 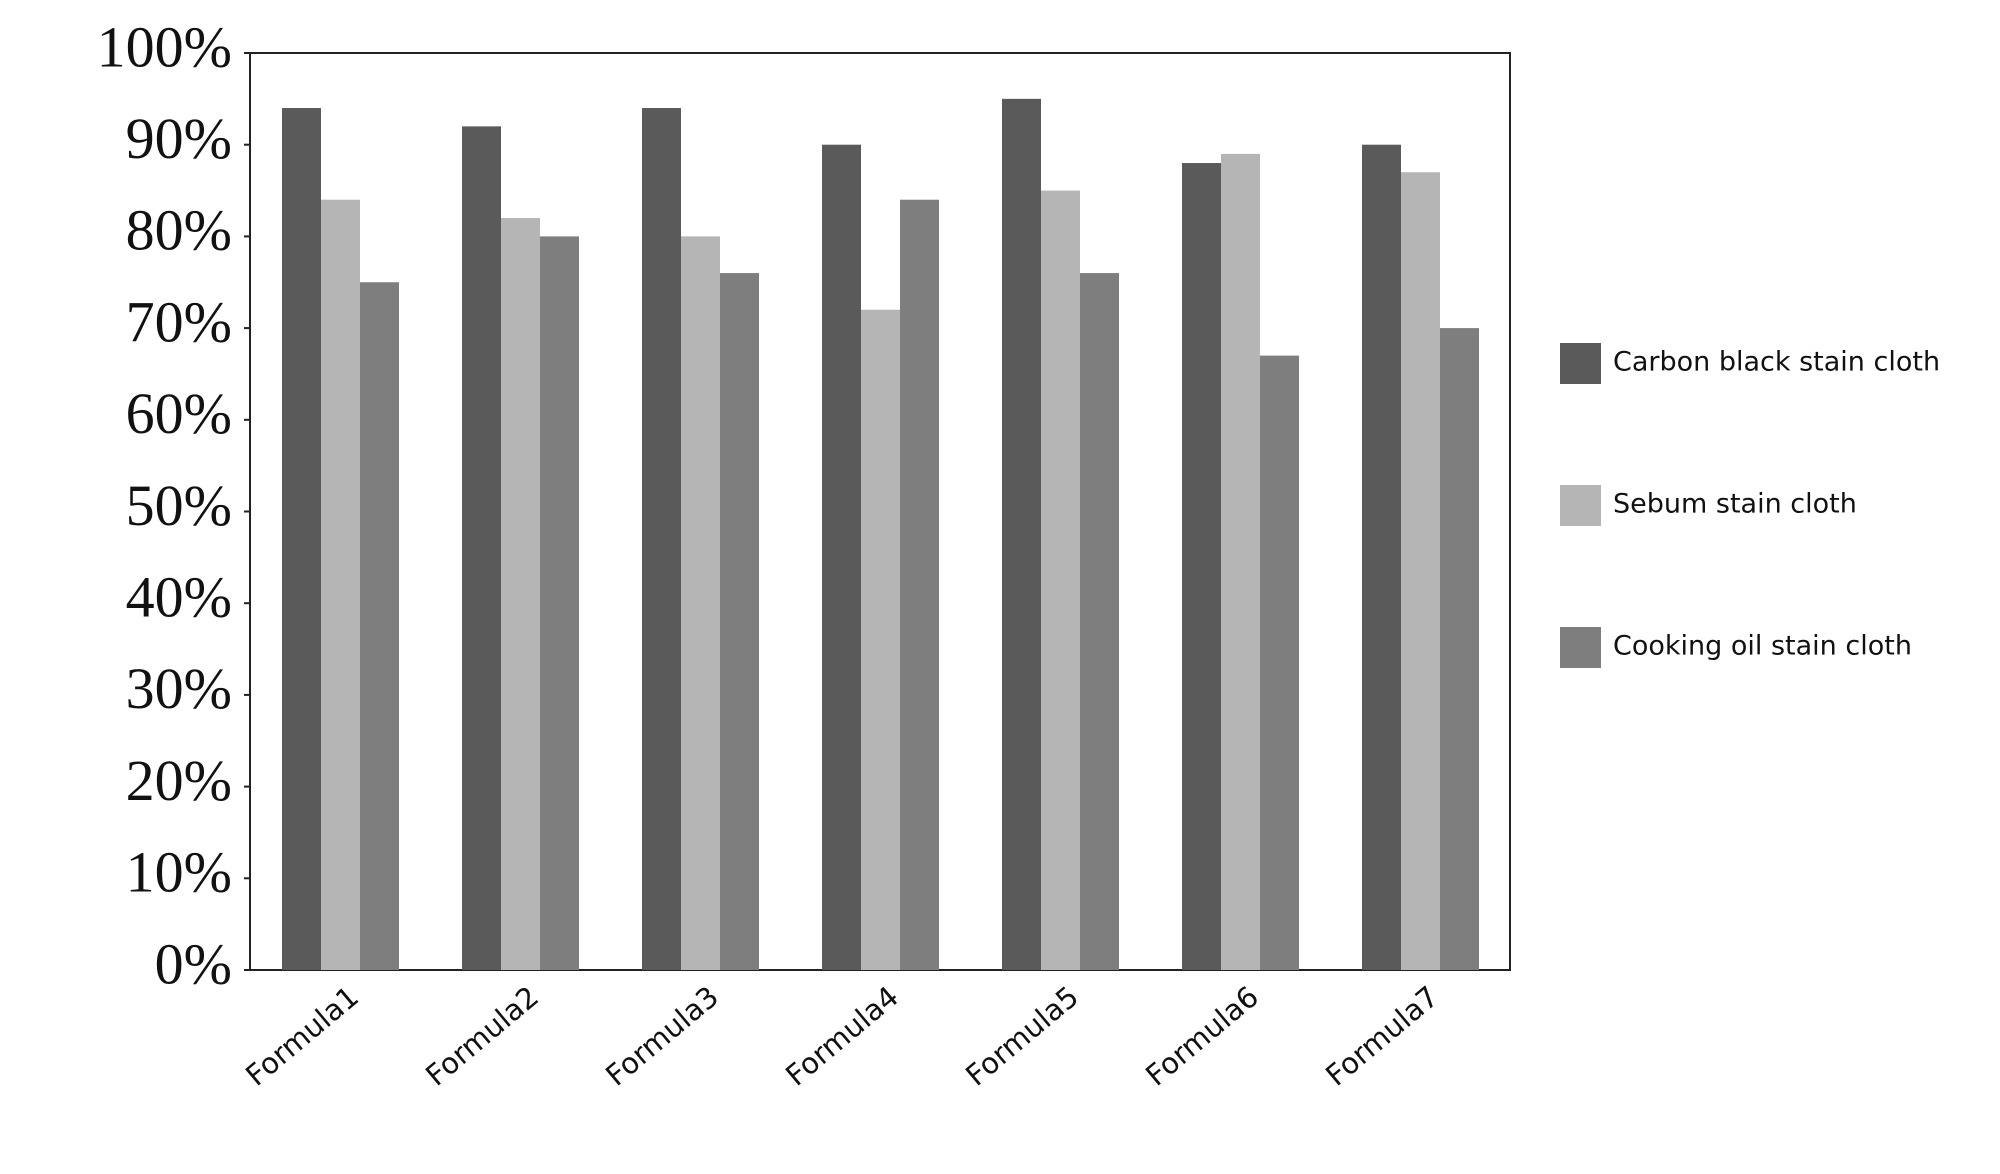 What do you see at coordinates (179, 321) in the screenshot?
I see `y-tick-label: 70%` at bounding box center [179, 321].